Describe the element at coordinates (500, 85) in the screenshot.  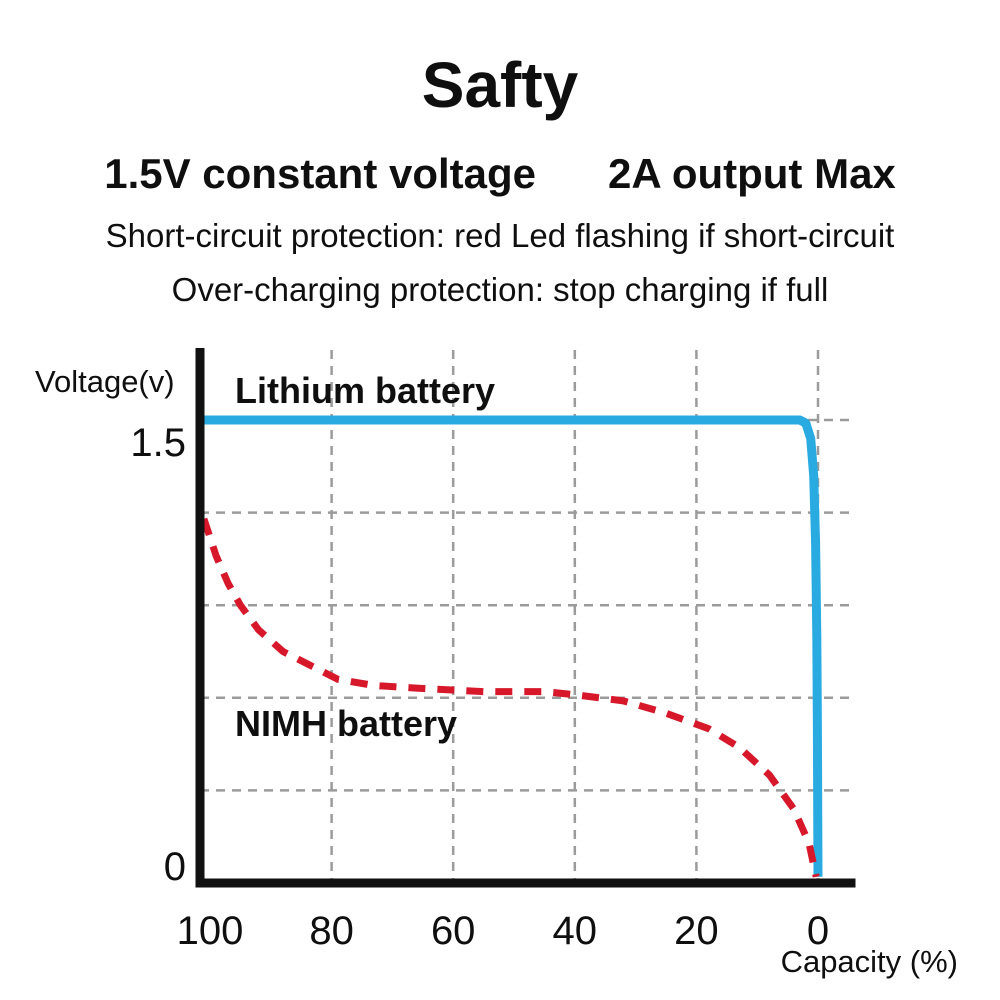
I see `page-title: Safty` at that location.